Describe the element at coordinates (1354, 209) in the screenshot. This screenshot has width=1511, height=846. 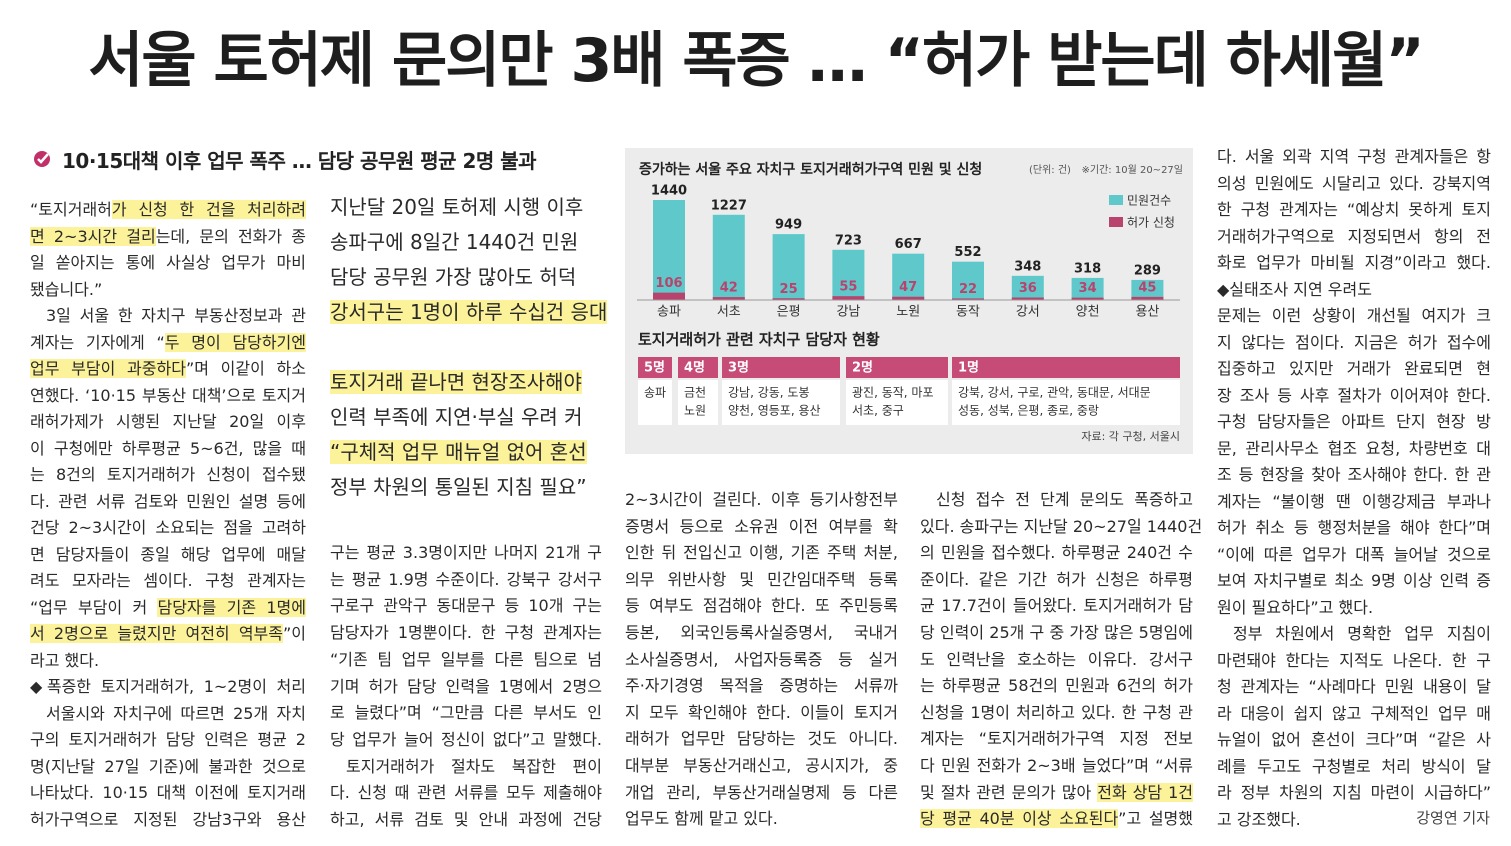
I see `text-line: 한 구청 관계자는 “예상치 못하게 토지` at that location.